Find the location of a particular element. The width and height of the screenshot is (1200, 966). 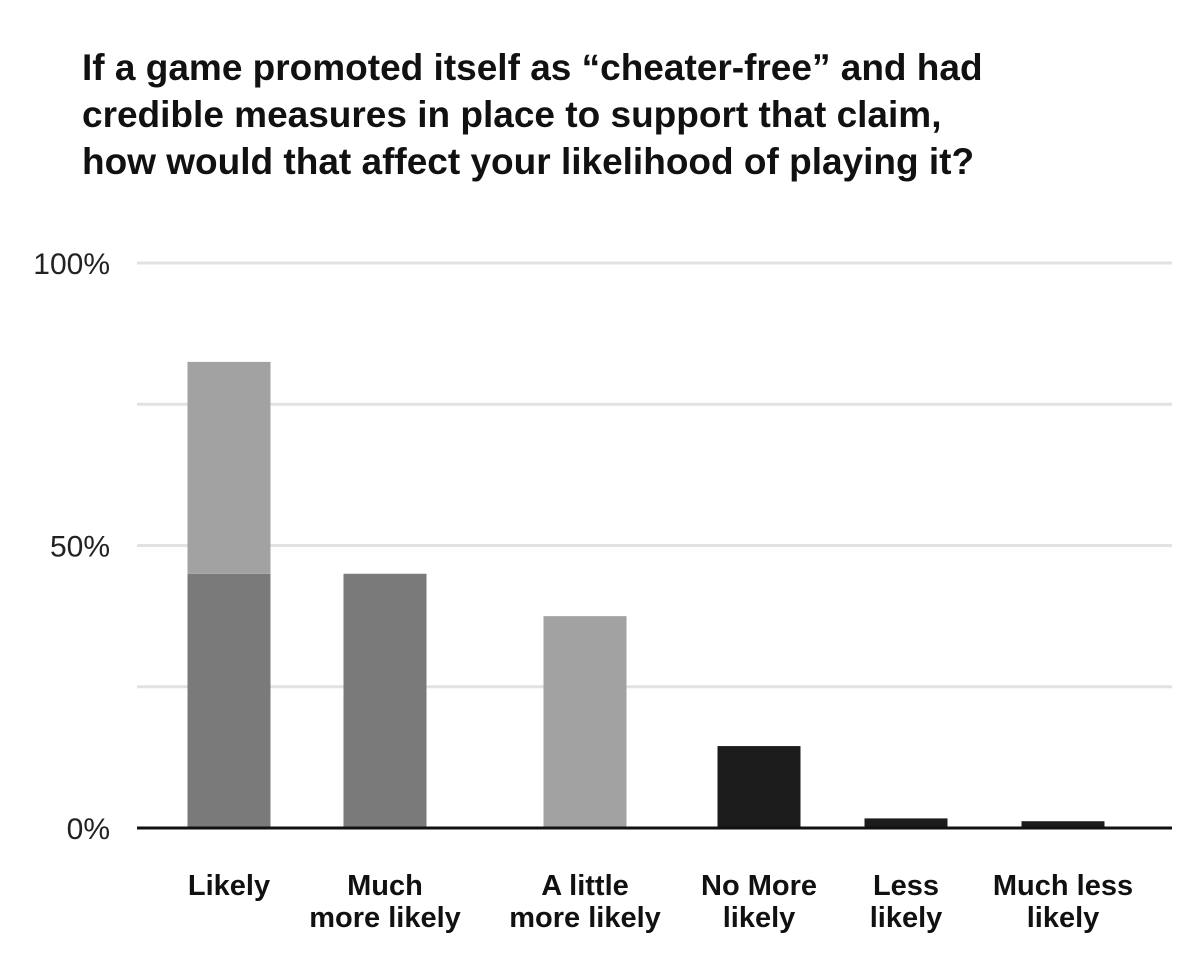

x-tick-label: Less is located at coordinates (906, 886).